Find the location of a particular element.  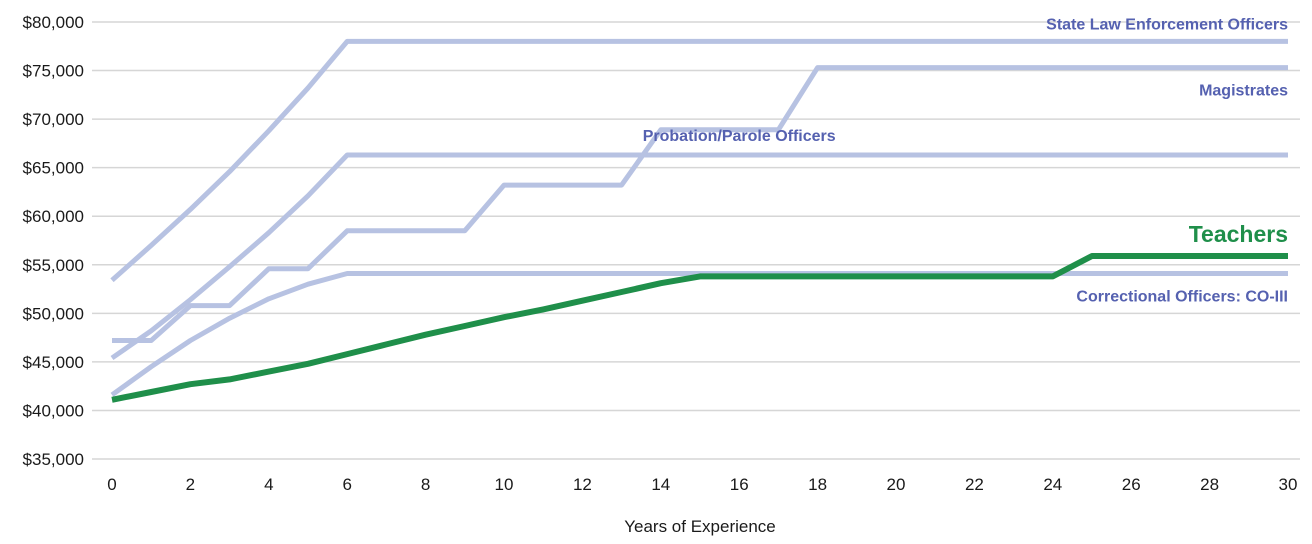

x-tick-label: 6 is located at coordinates (346, 484).